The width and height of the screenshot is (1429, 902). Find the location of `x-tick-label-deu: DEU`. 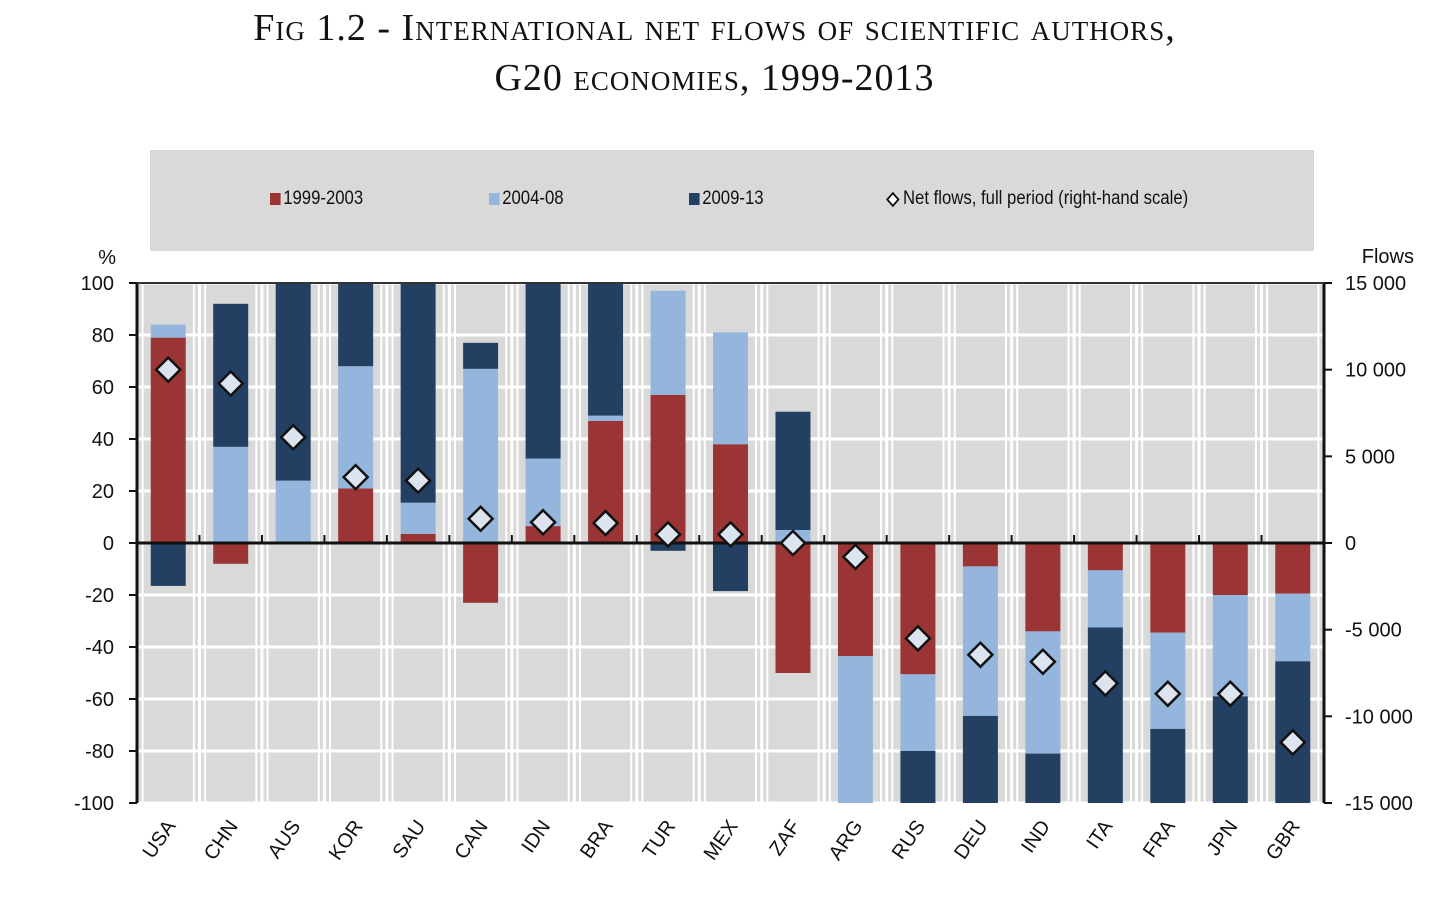

x-tick-label-deu: DEU is located at coordinates (971, 839).